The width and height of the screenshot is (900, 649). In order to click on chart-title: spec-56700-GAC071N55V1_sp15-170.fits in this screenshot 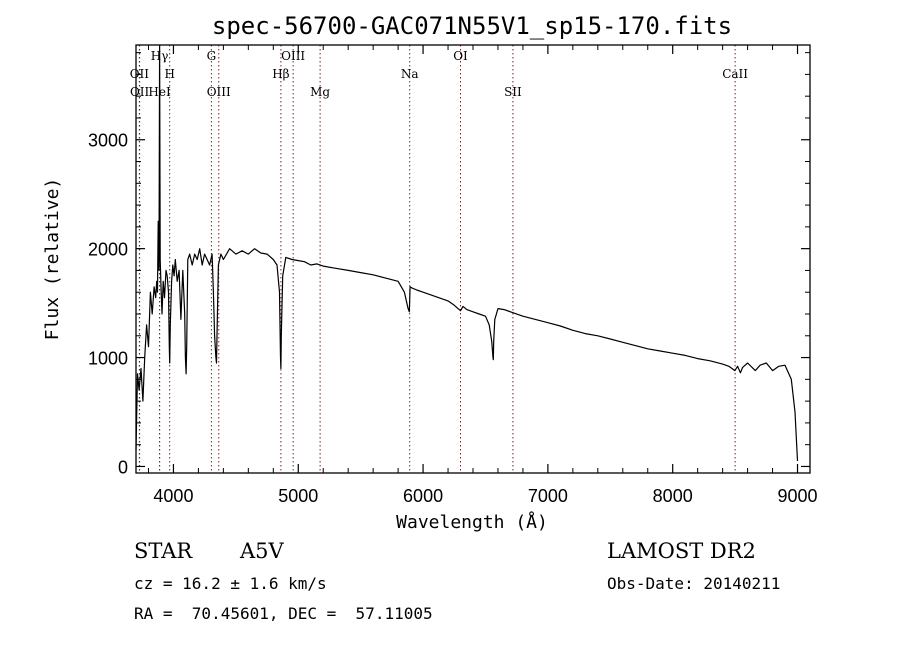, I will do `click(472, 26)`.